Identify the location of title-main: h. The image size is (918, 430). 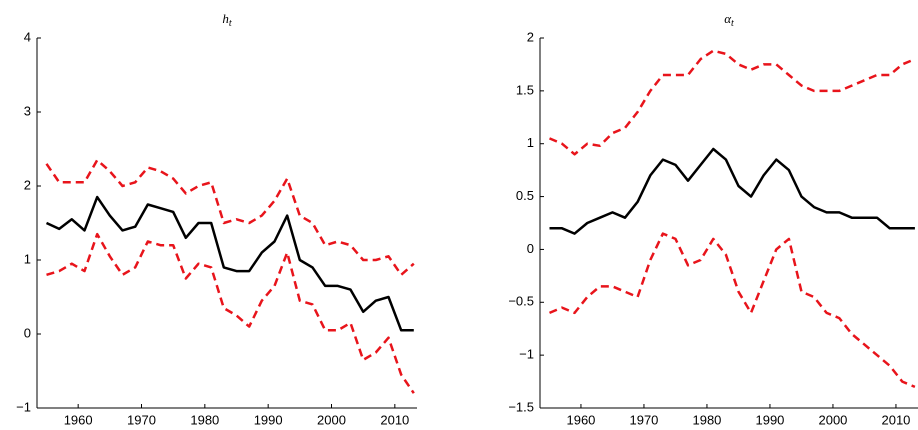
(225, 18).